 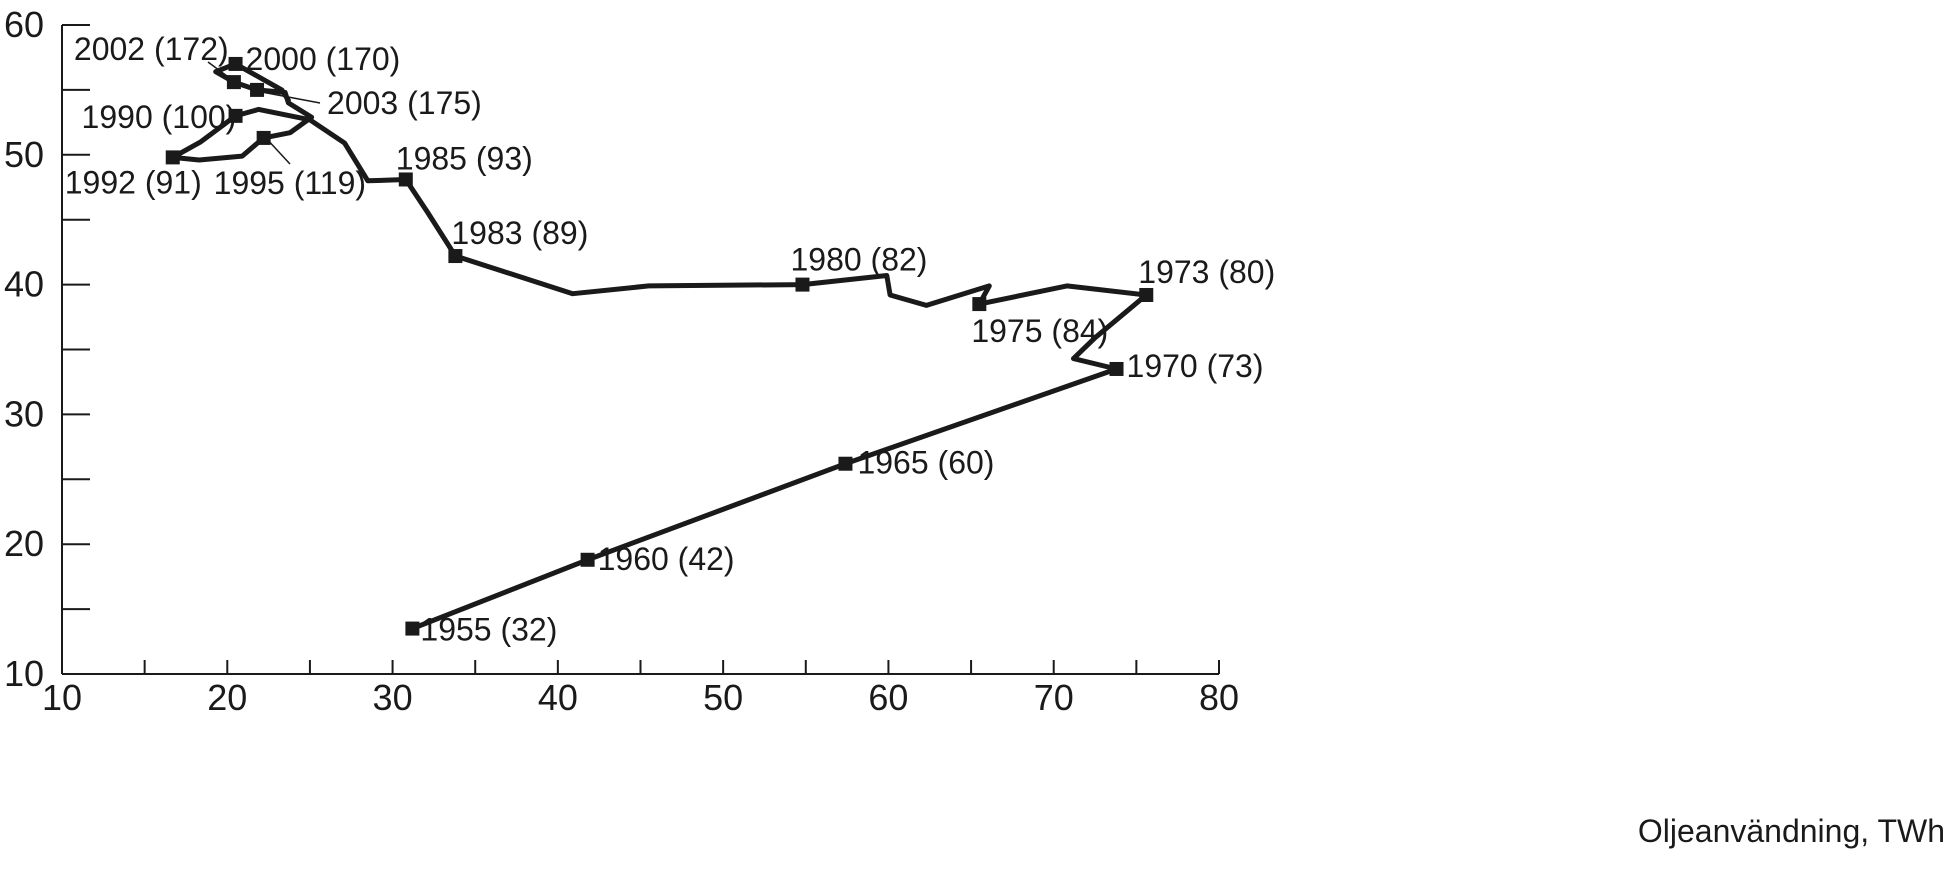 What do you see at coordinates (558, 697) in the screenshot?
I see `x-tick-label: 40` at bounding box center [558, 697].